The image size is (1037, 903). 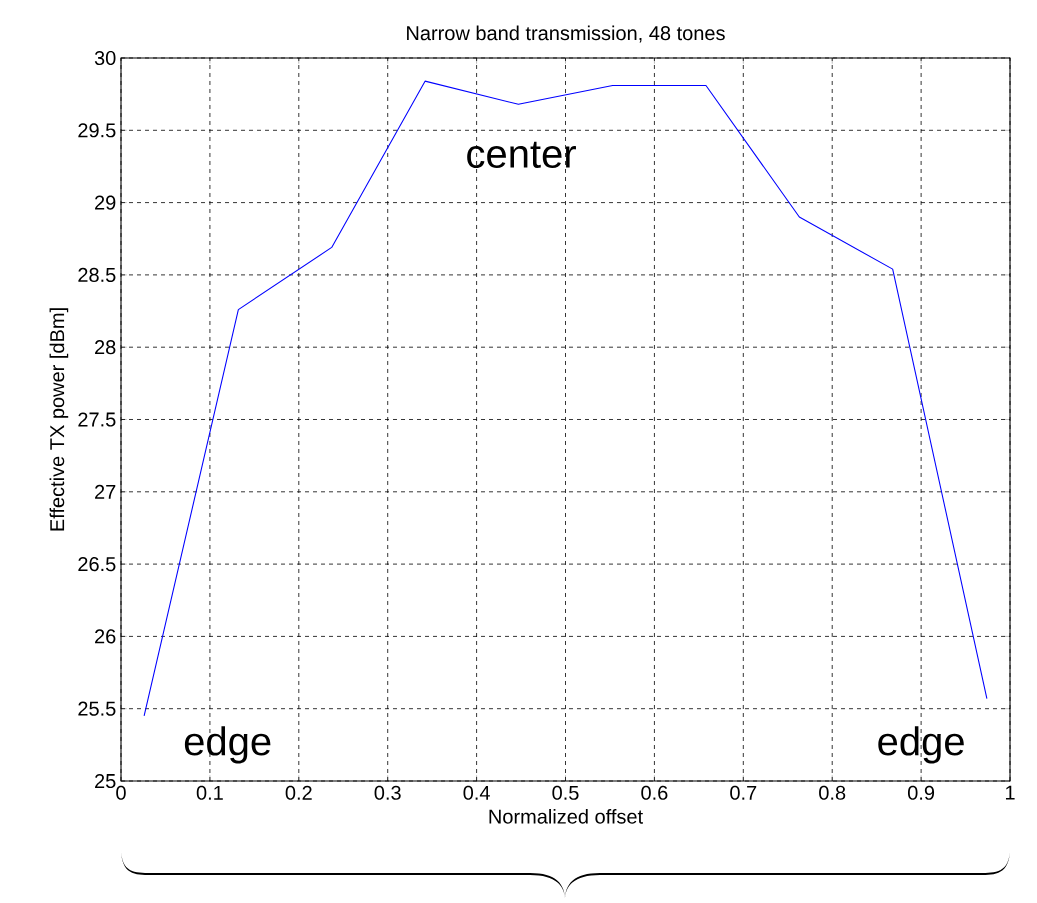 What do you see at coordinates (105, 491) in the screenshot?
I see `y-tick-label: 27` at bounding box center [105, 491].